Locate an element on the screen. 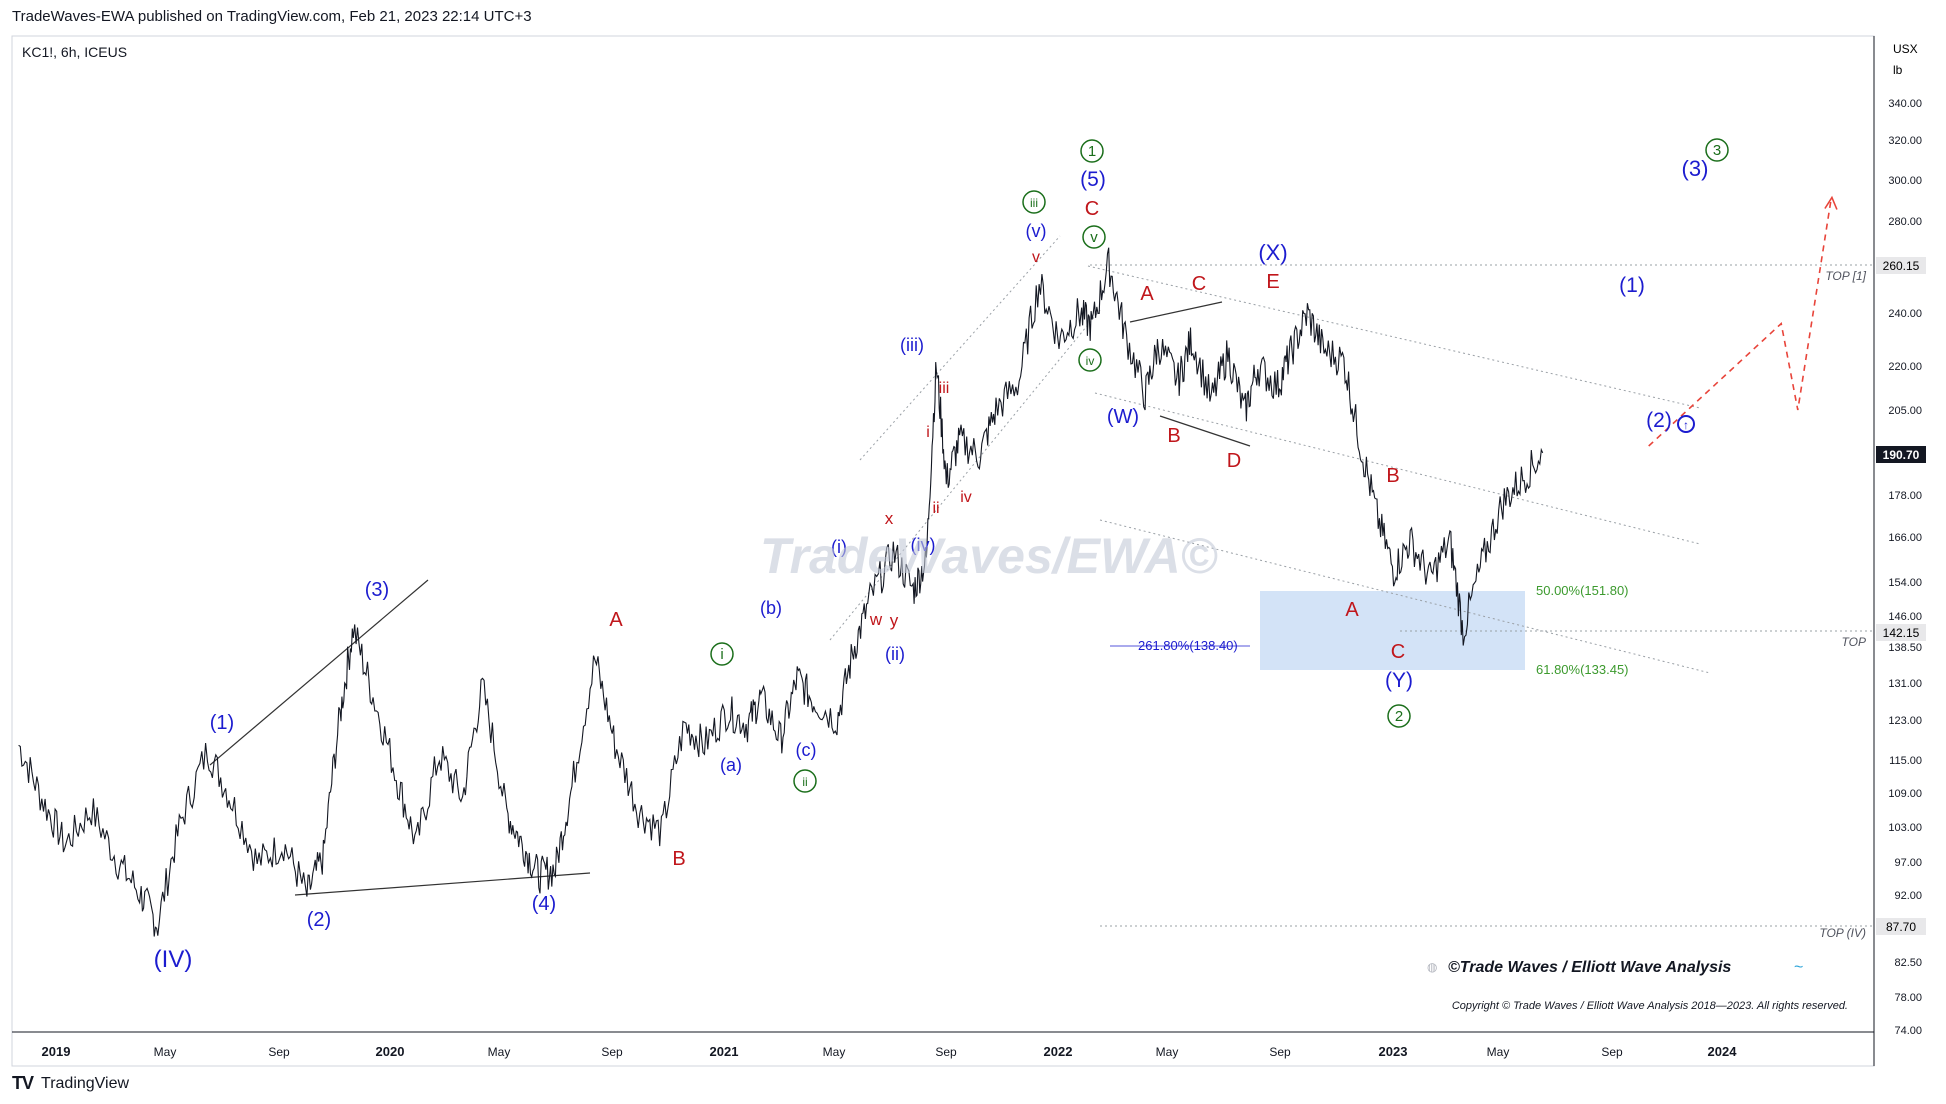  y-tick-label: 205.00 is located at coordinates (1905, 411).